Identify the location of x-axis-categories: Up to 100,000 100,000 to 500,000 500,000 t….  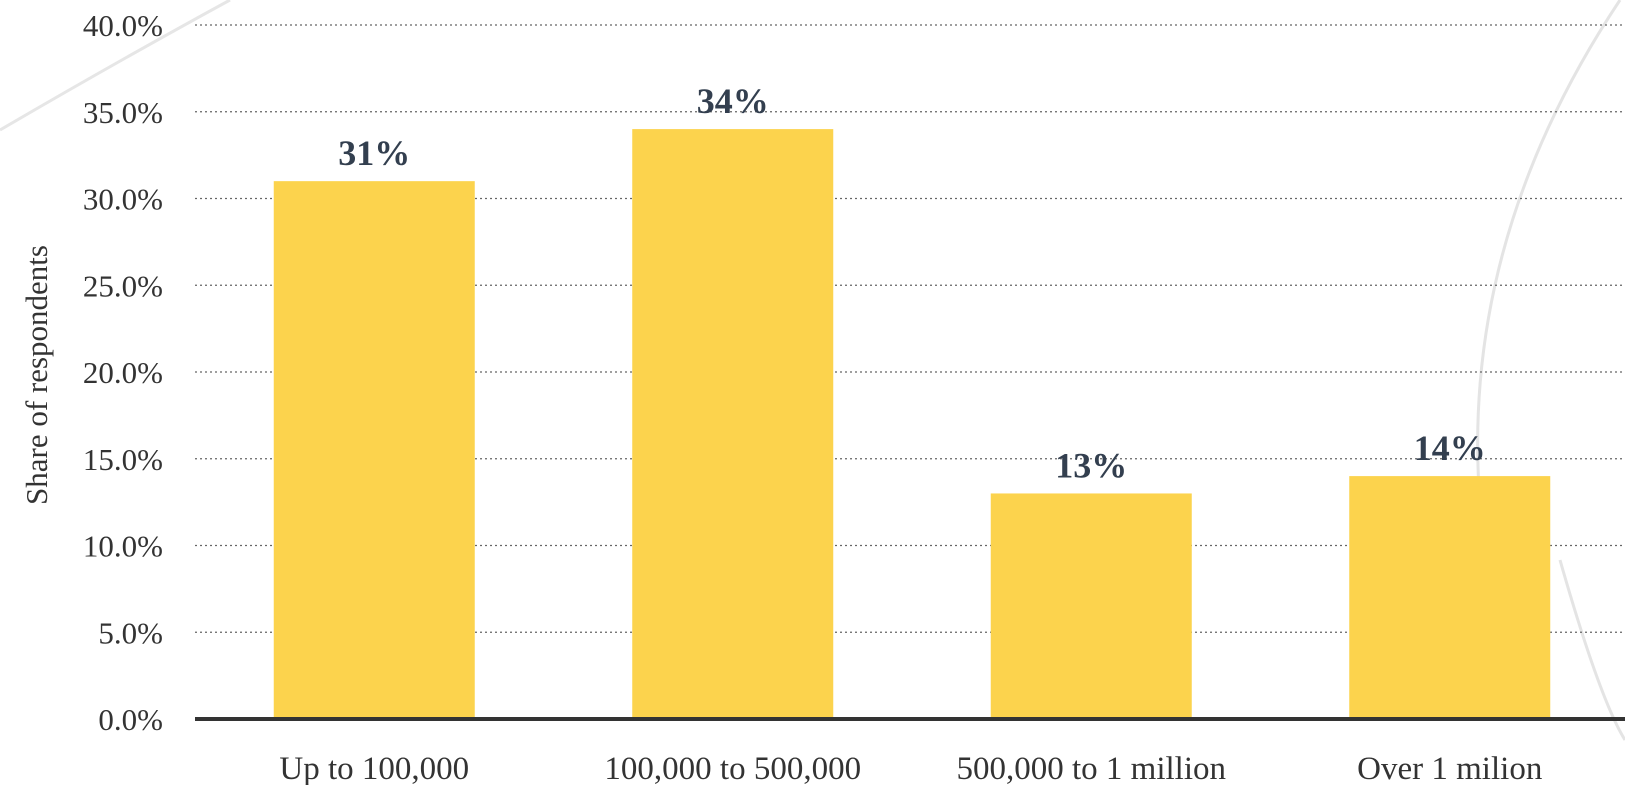
(910, 768).